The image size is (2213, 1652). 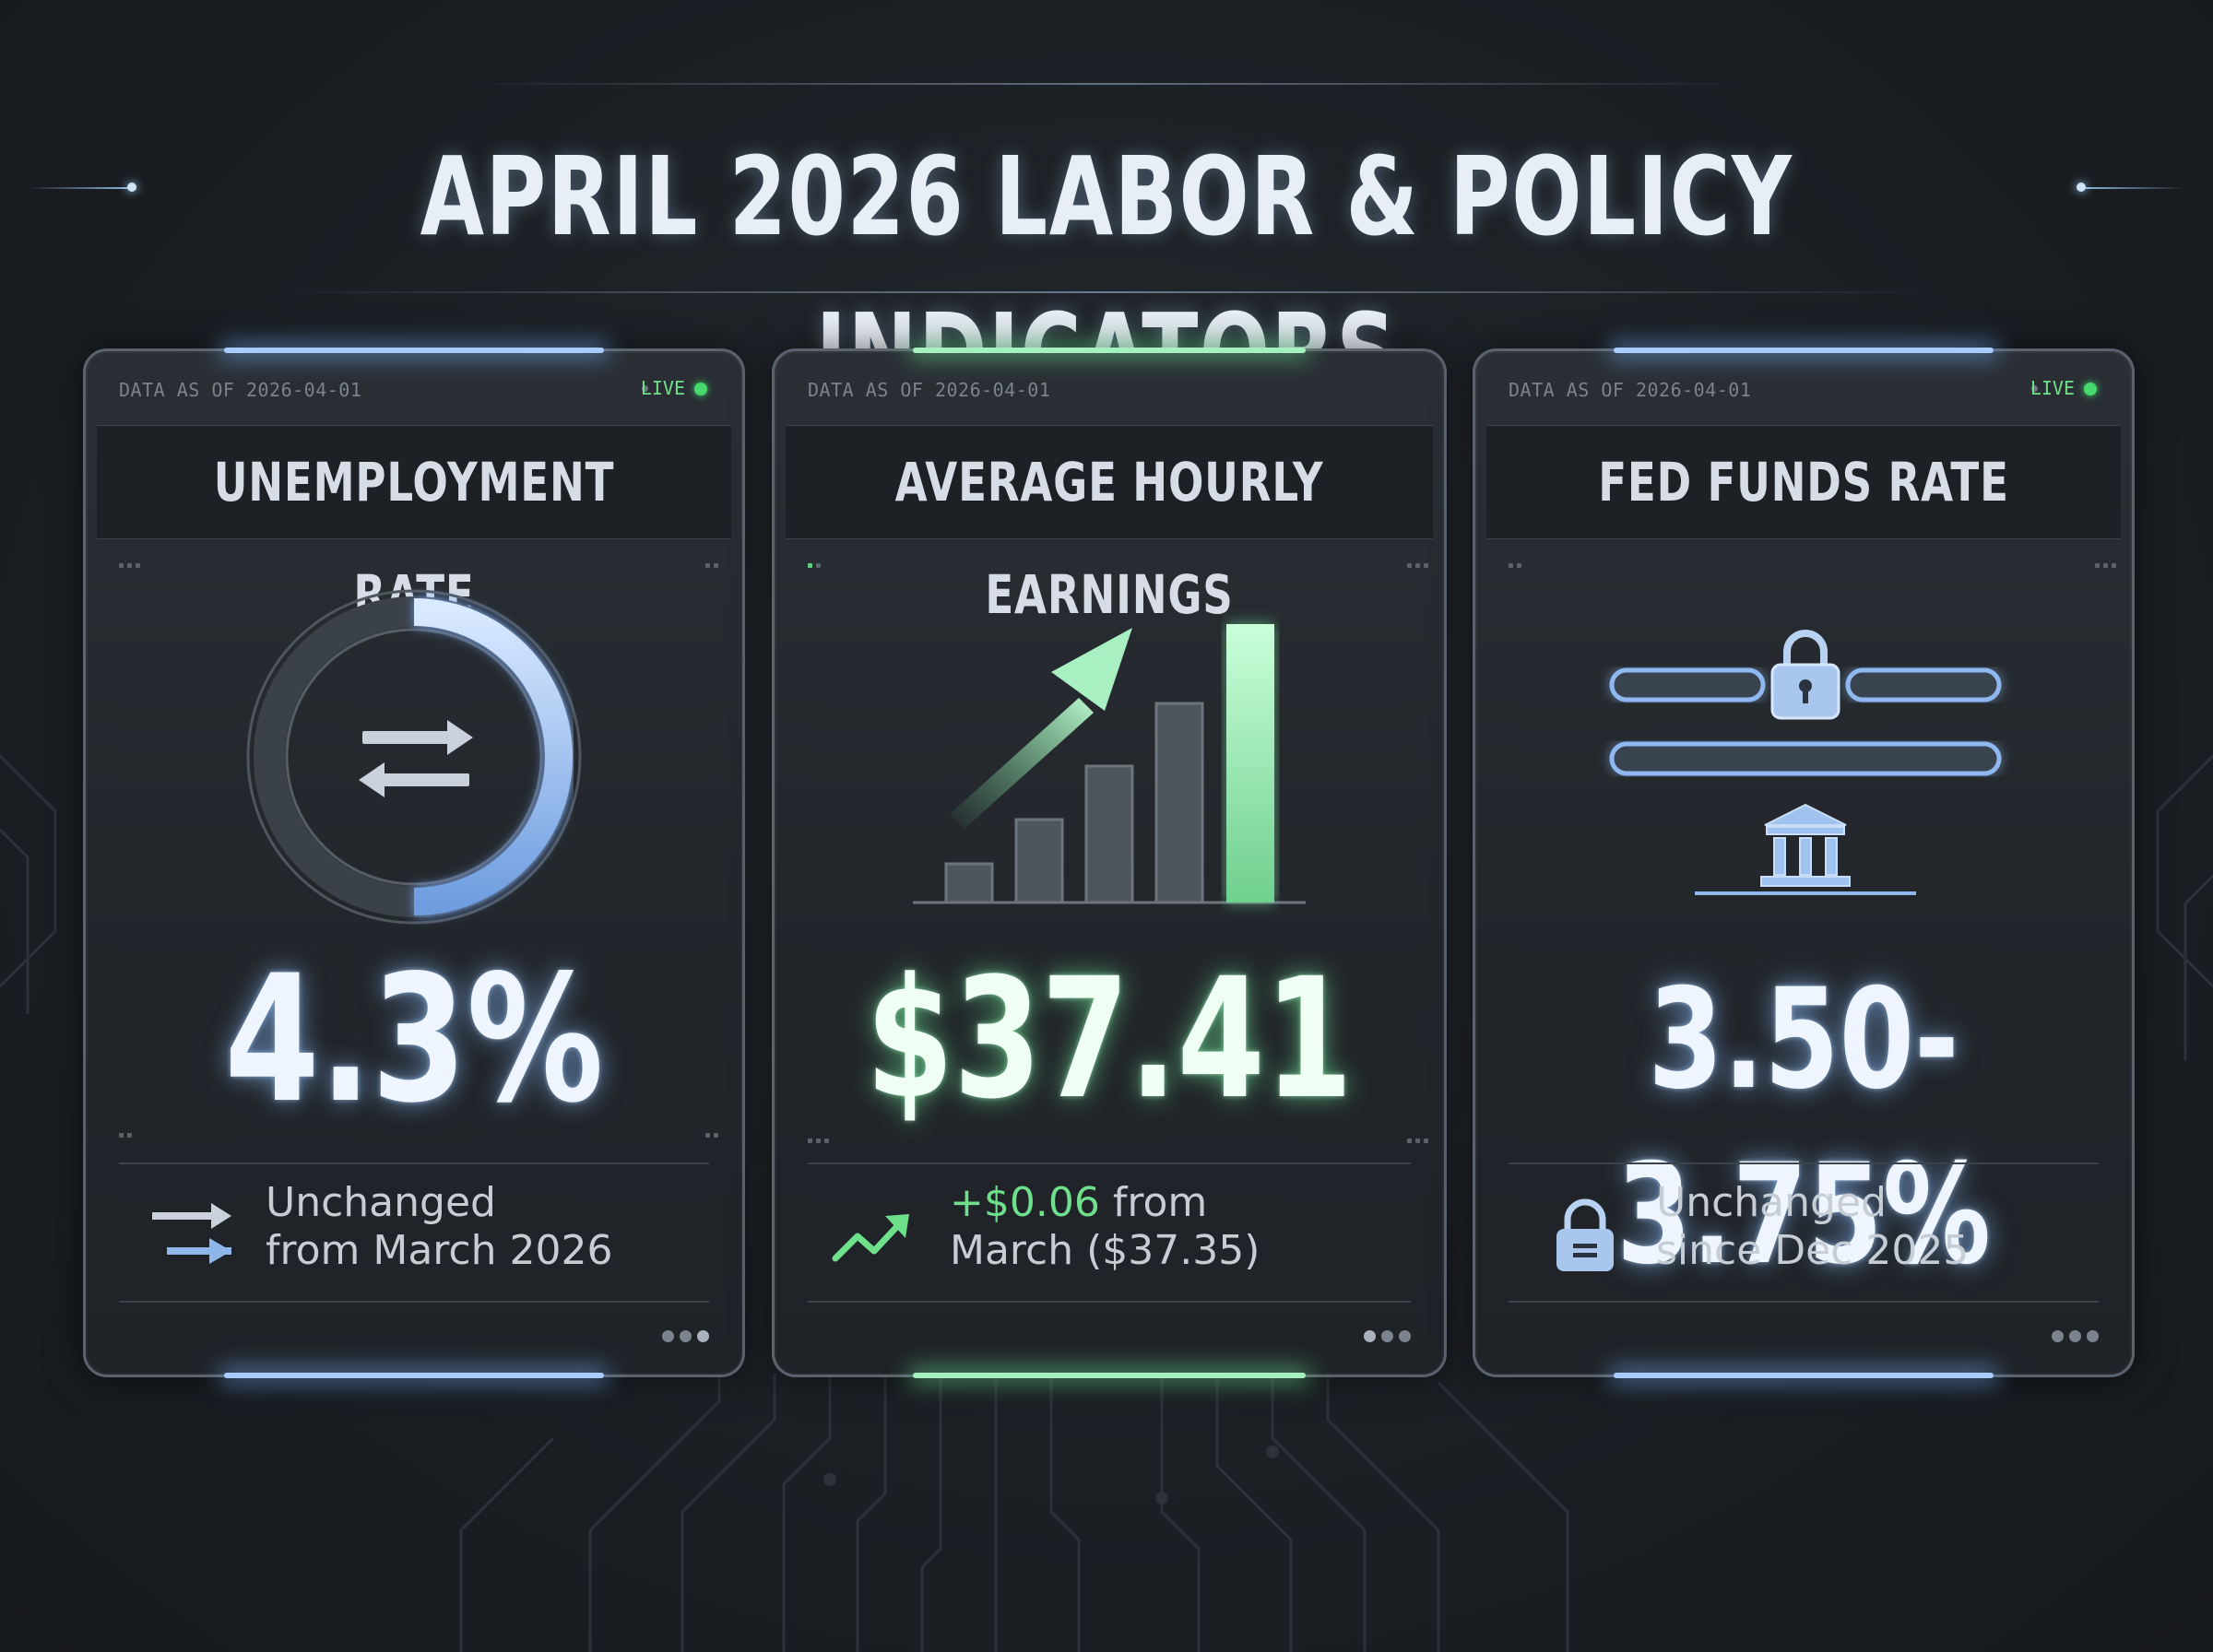 I want to click on metric-value: 3.50-3.75%, so click(x=1803, y=1127).